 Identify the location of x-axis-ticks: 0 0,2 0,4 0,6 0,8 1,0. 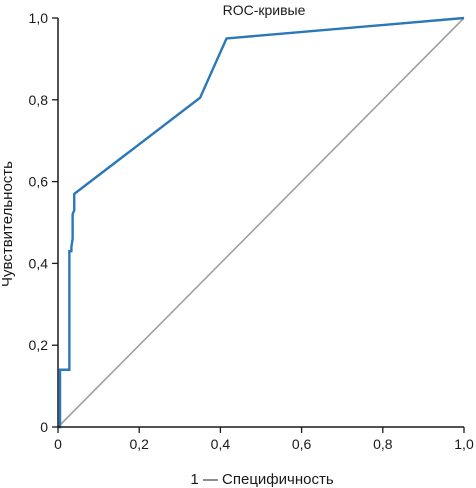
(264, 439).